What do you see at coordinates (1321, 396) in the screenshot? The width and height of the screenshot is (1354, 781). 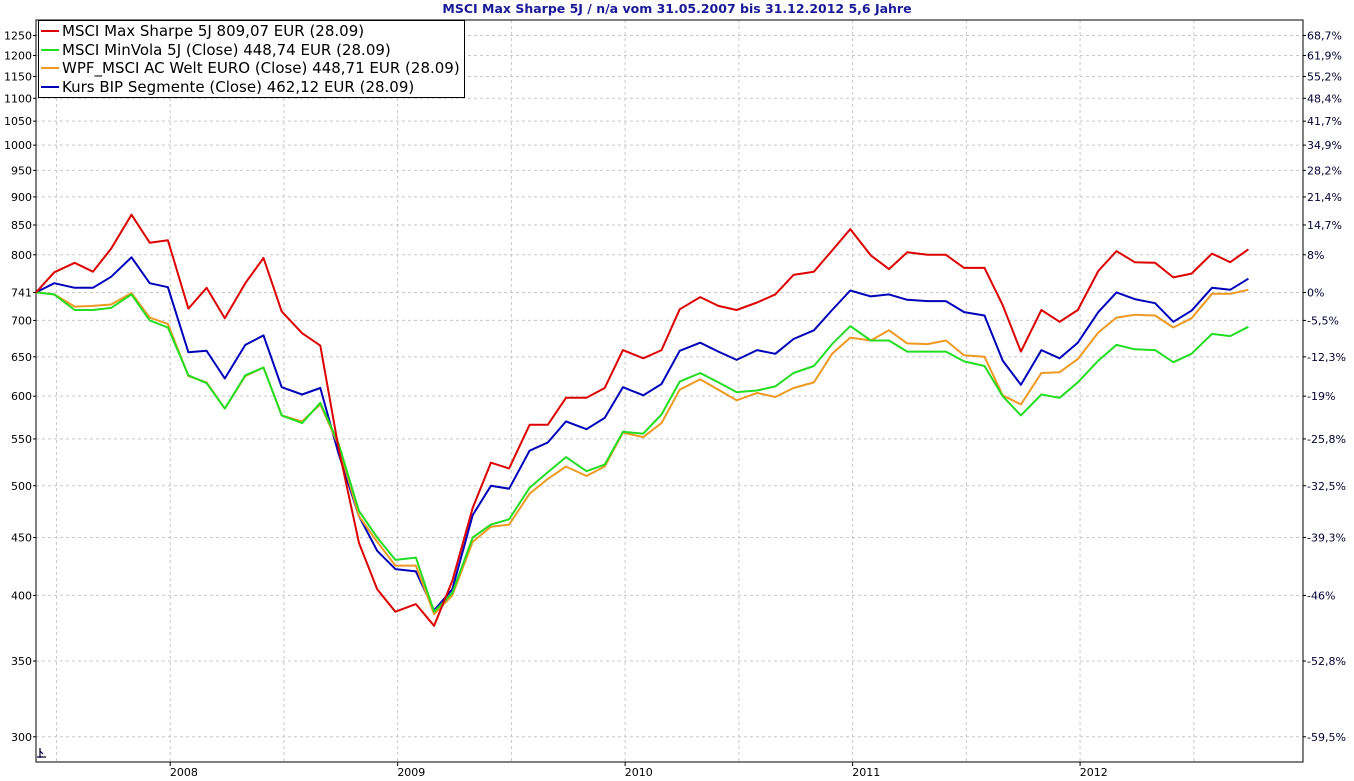 I see `y-tick-label-right: -19%` at bounding box center [1321, 396].